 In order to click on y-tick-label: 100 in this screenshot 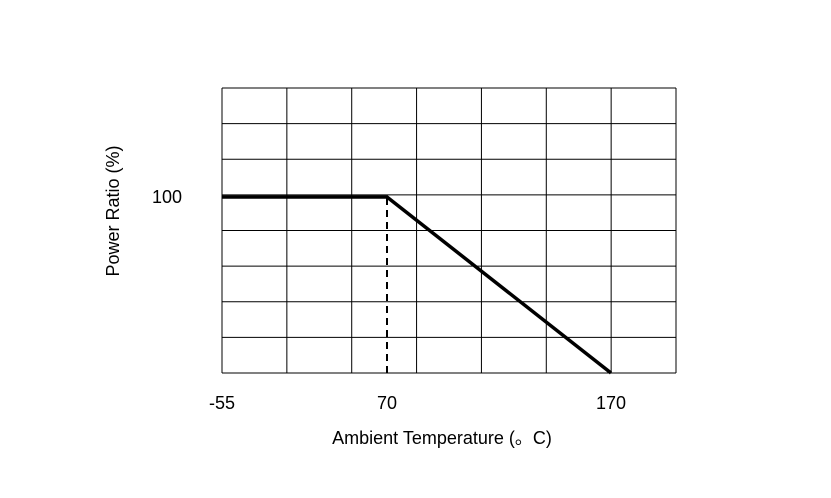, I will do `click(167, 197)`.